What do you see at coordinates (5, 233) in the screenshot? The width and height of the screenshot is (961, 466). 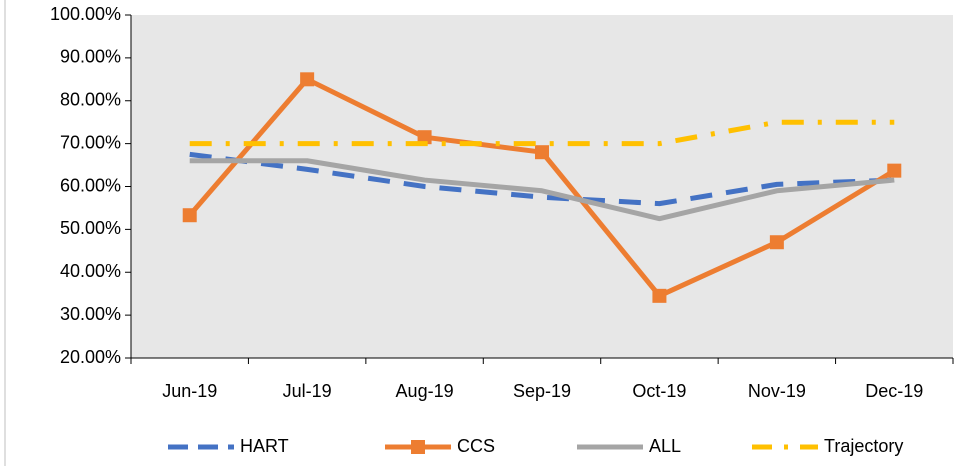 I see `chart-border` at bounding box center [5, 233].